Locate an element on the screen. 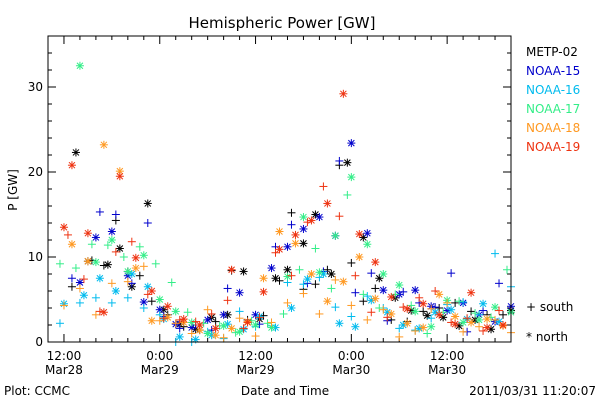  y-axis-label: P [GW] is located at coordinates (13, 190).